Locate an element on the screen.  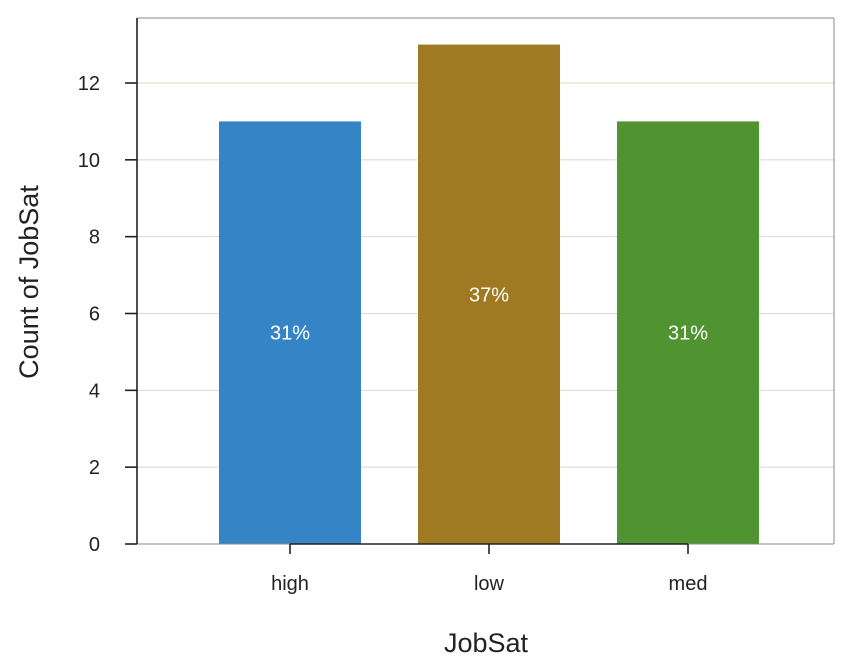
y-tick-label: 2 is located at coordinates (94, 468).